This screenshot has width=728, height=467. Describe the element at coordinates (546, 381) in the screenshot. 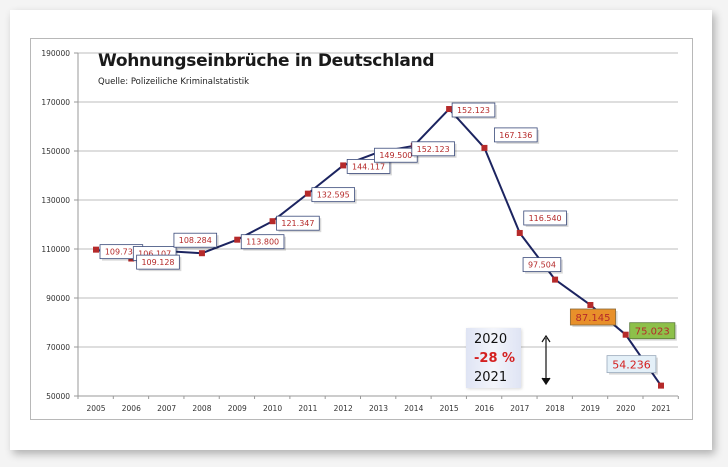

I see `arrow-down-head` at that location.